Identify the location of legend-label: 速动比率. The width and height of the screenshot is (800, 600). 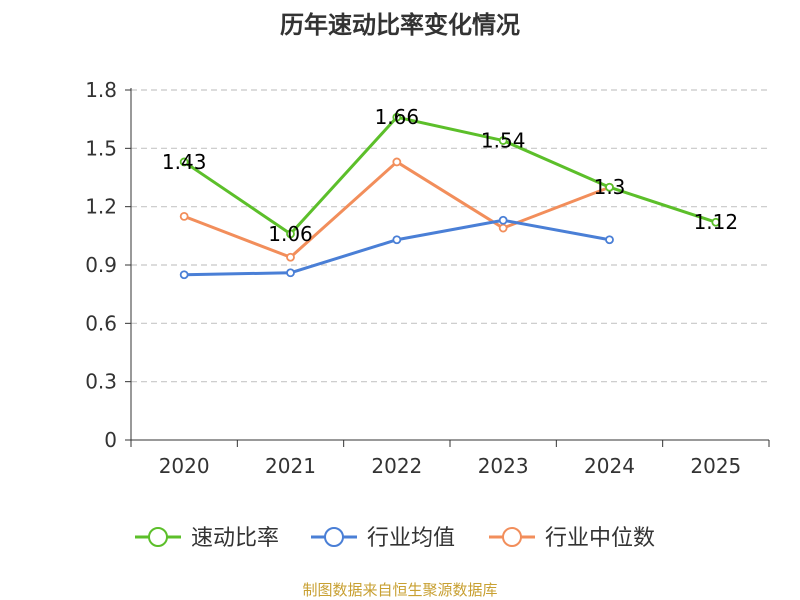
(235, 538).